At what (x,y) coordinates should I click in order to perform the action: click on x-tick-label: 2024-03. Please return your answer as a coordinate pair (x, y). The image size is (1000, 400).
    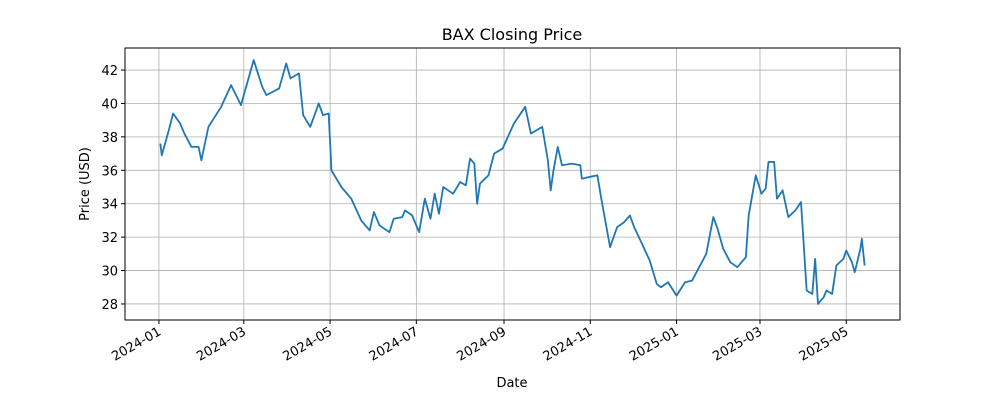
    Looking at the image, I should click on (221, 344).